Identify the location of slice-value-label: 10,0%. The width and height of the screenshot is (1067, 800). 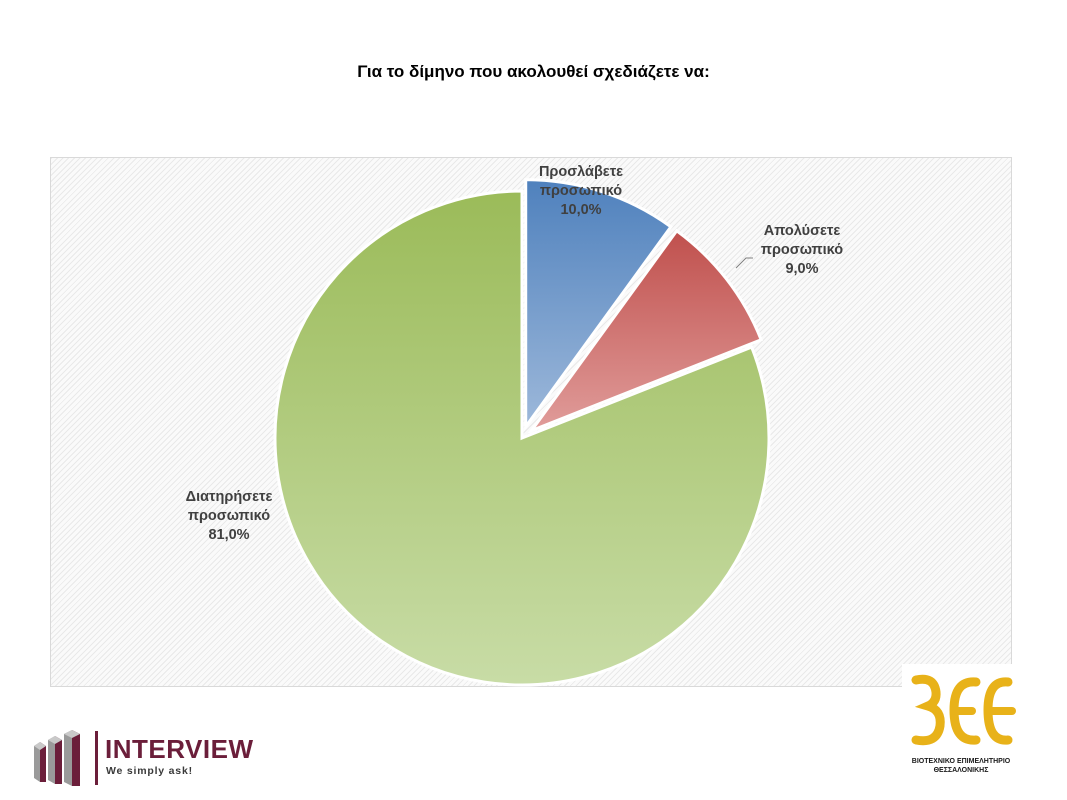
(580, 210).